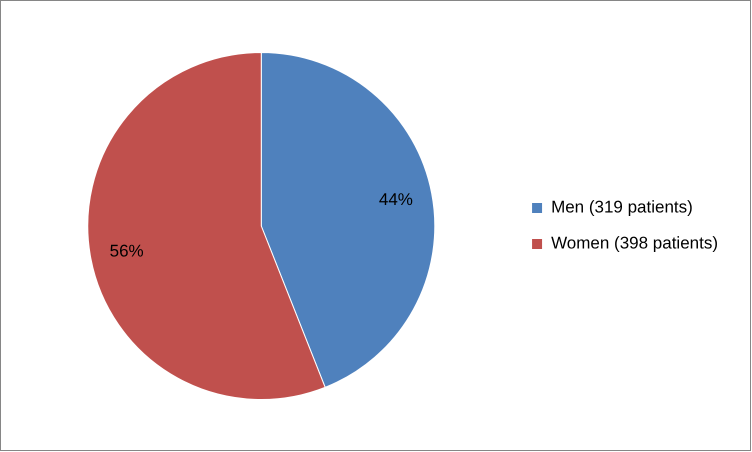 The image size is (752, 452). What do you see at coordinates (127, 250) in the screenshot?
I see `data-label: 56%` at bounding box center [127, 250].